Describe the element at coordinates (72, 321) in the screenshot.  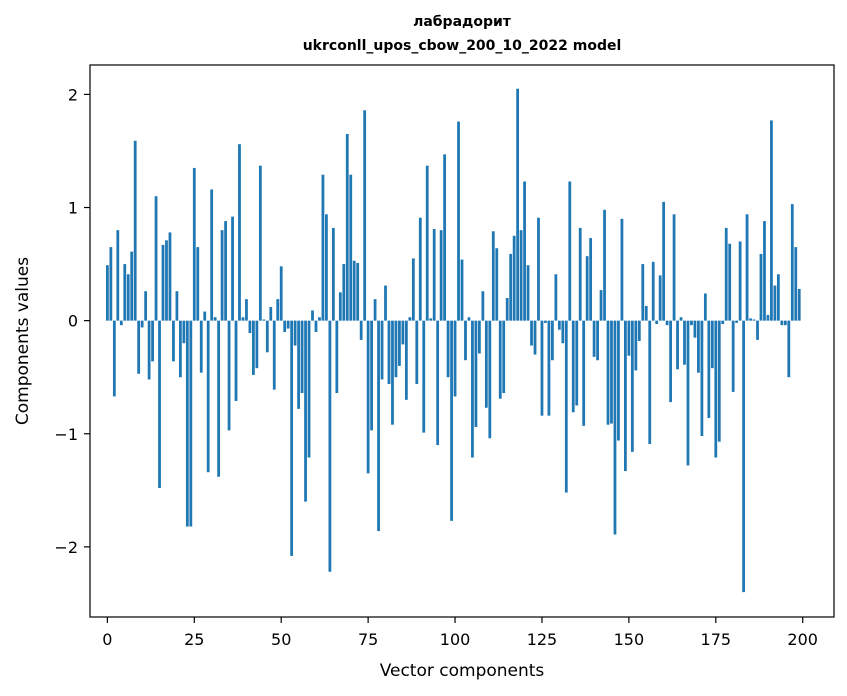
I see `y-axis: −2 −1 0 1 2` at that location.